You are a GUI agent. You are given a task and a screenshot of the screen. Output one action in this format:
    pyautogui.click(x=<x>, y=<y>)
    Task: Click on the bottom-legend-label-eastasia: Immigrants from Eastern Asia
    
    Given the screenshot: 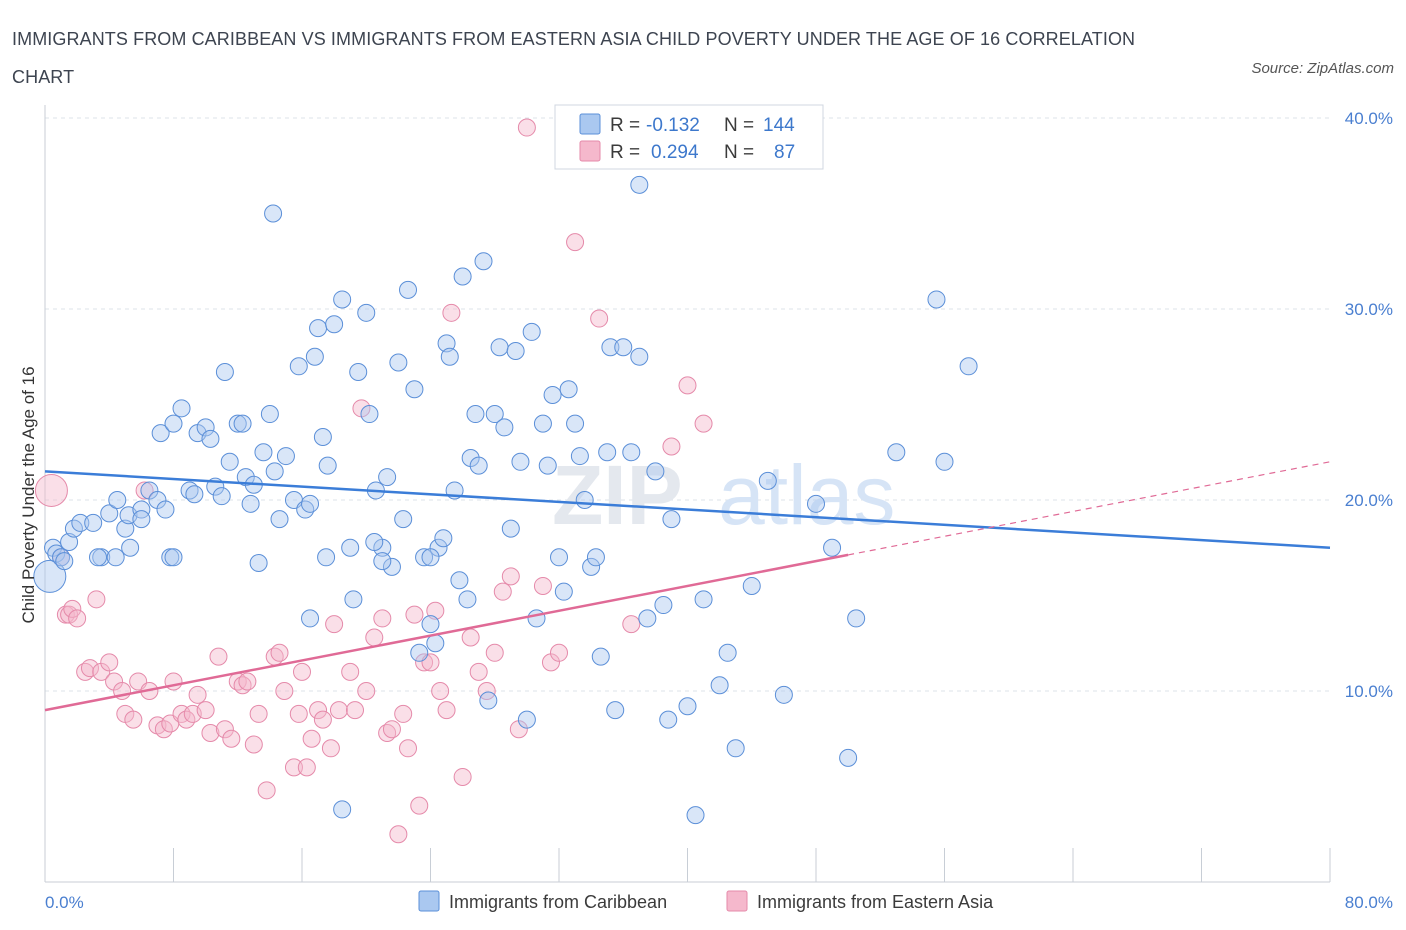 What is the action you would take?
    pyautogui.click(x=875, y=902)
    